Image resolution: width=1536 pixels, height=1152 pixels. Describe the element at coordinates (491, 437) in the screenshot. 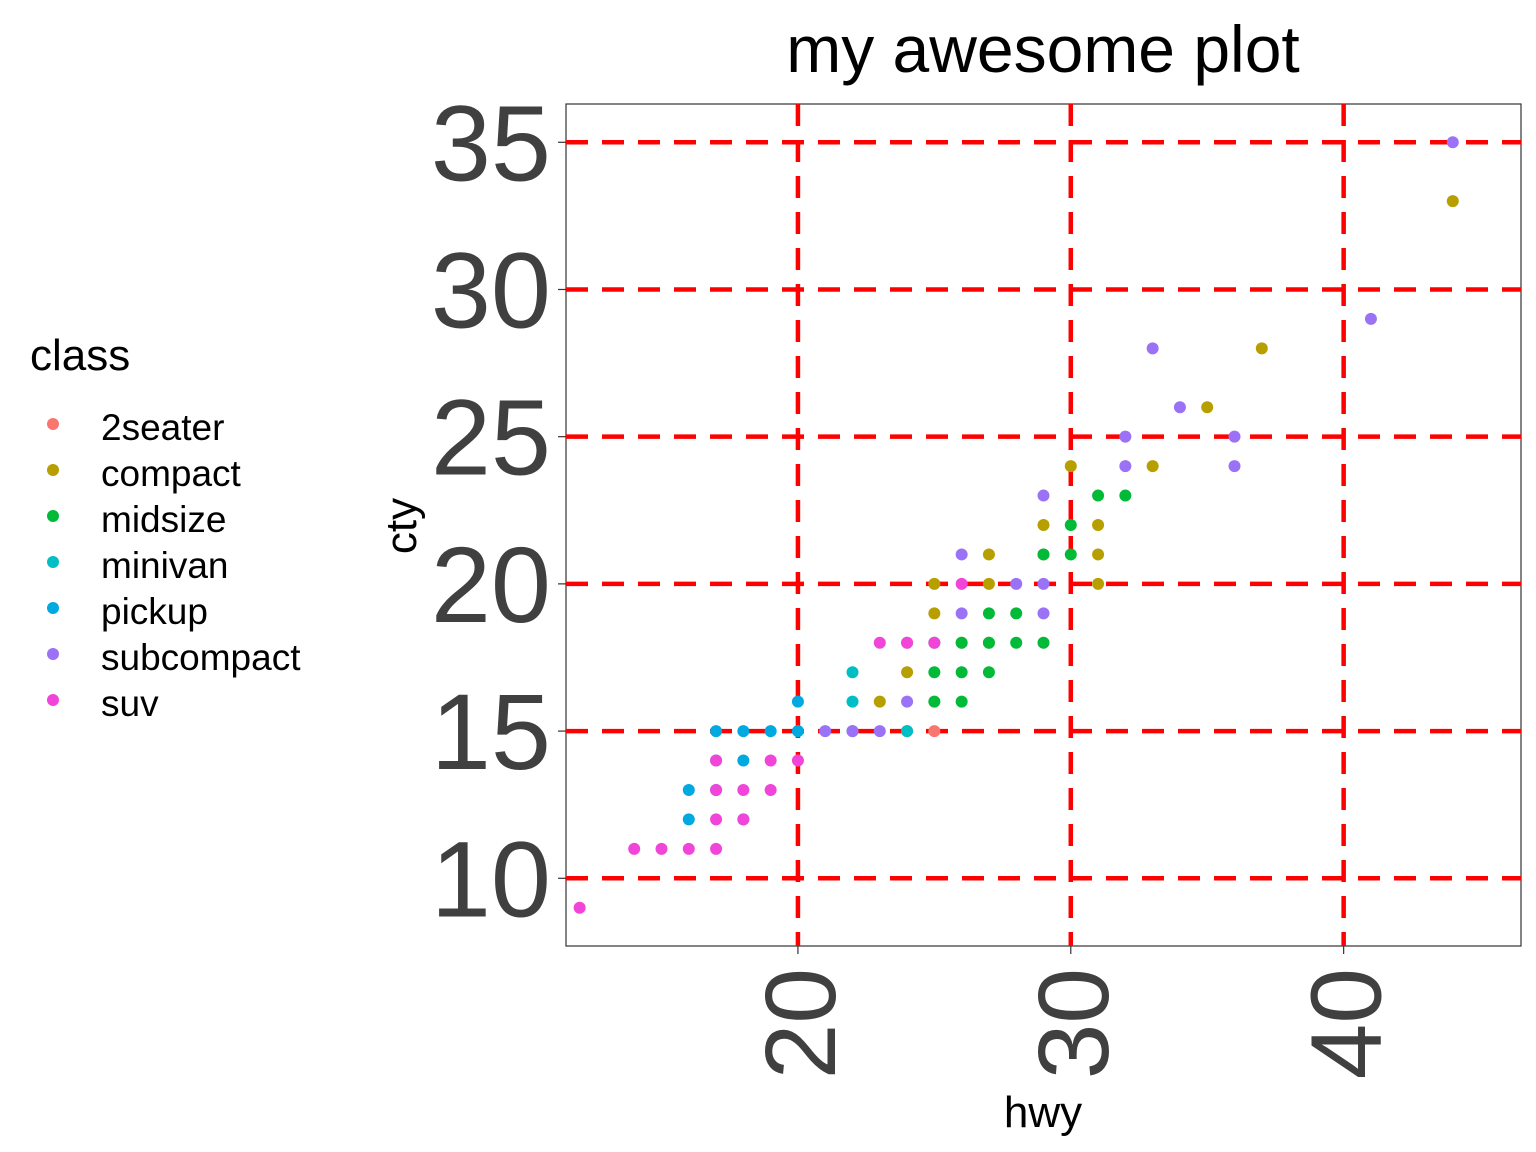

I see `y-tick-label: 25` at that location.